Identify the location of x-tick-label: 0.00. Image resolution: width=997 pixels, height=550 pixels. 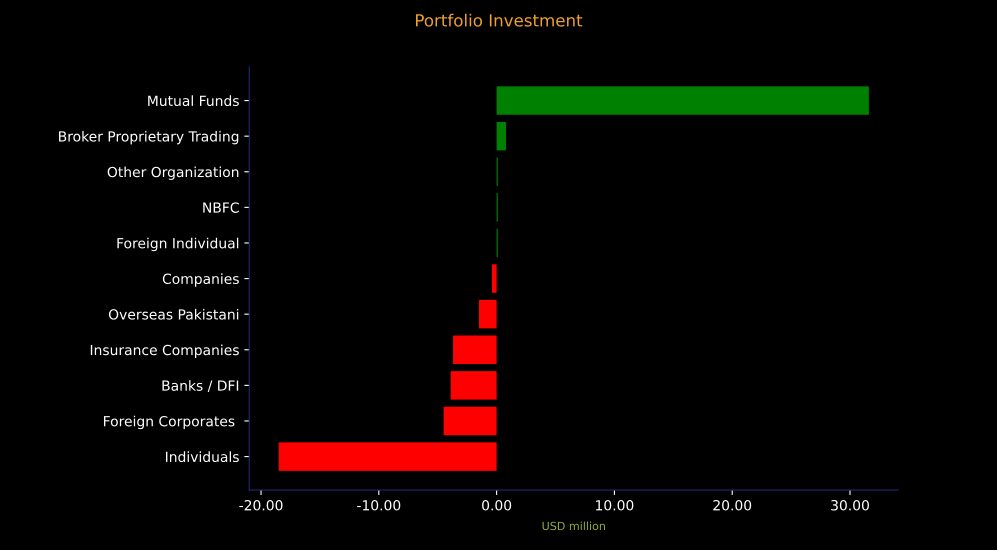
(497, 505).